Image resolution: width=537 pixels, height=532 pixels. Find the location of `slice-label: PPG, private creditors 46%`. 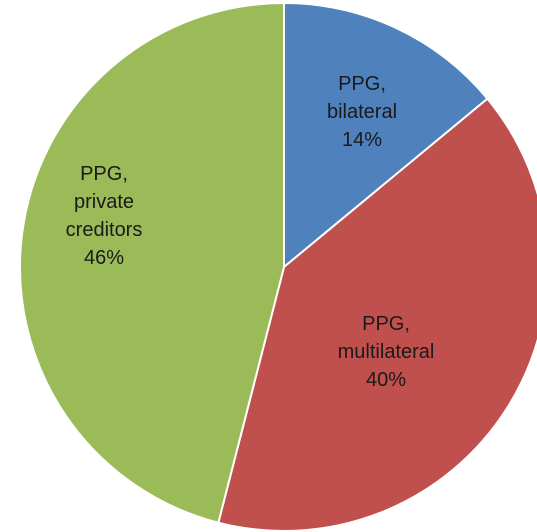

slice-label: PPG, private creditors 46% is located at coordinates (104, 216).